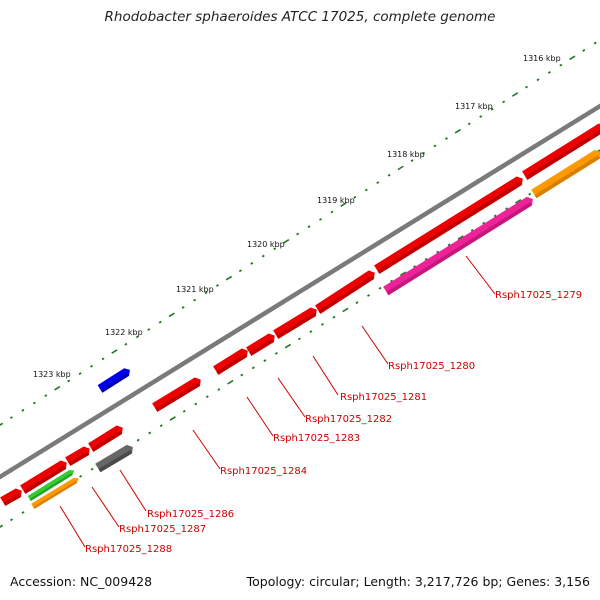 This screenshot has height=600, width=600. What do you see at coordinates (128, 549) in the screenshot?
I see `gene-label-1288: Rsph17025_1288` at bounding box center [128, 549].